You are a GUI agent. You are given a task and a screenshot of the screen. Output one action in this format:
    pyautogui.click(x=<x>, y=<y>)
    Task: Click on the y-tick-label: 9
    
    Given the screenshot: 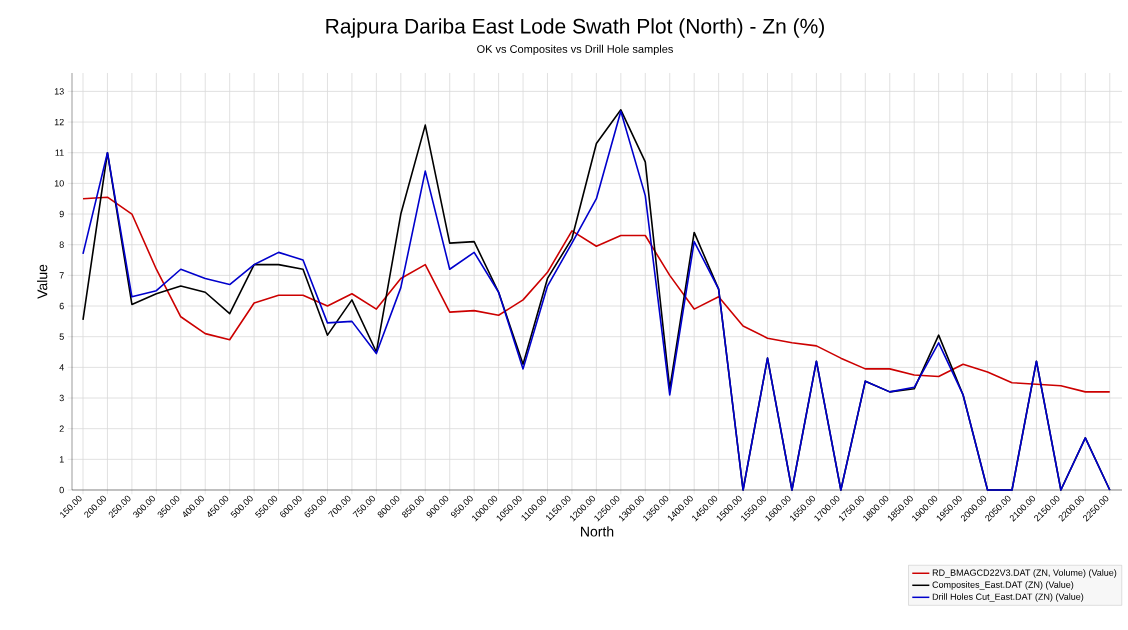 What is the action you would take?
    pyautogui.click(x=61, y=214)
    